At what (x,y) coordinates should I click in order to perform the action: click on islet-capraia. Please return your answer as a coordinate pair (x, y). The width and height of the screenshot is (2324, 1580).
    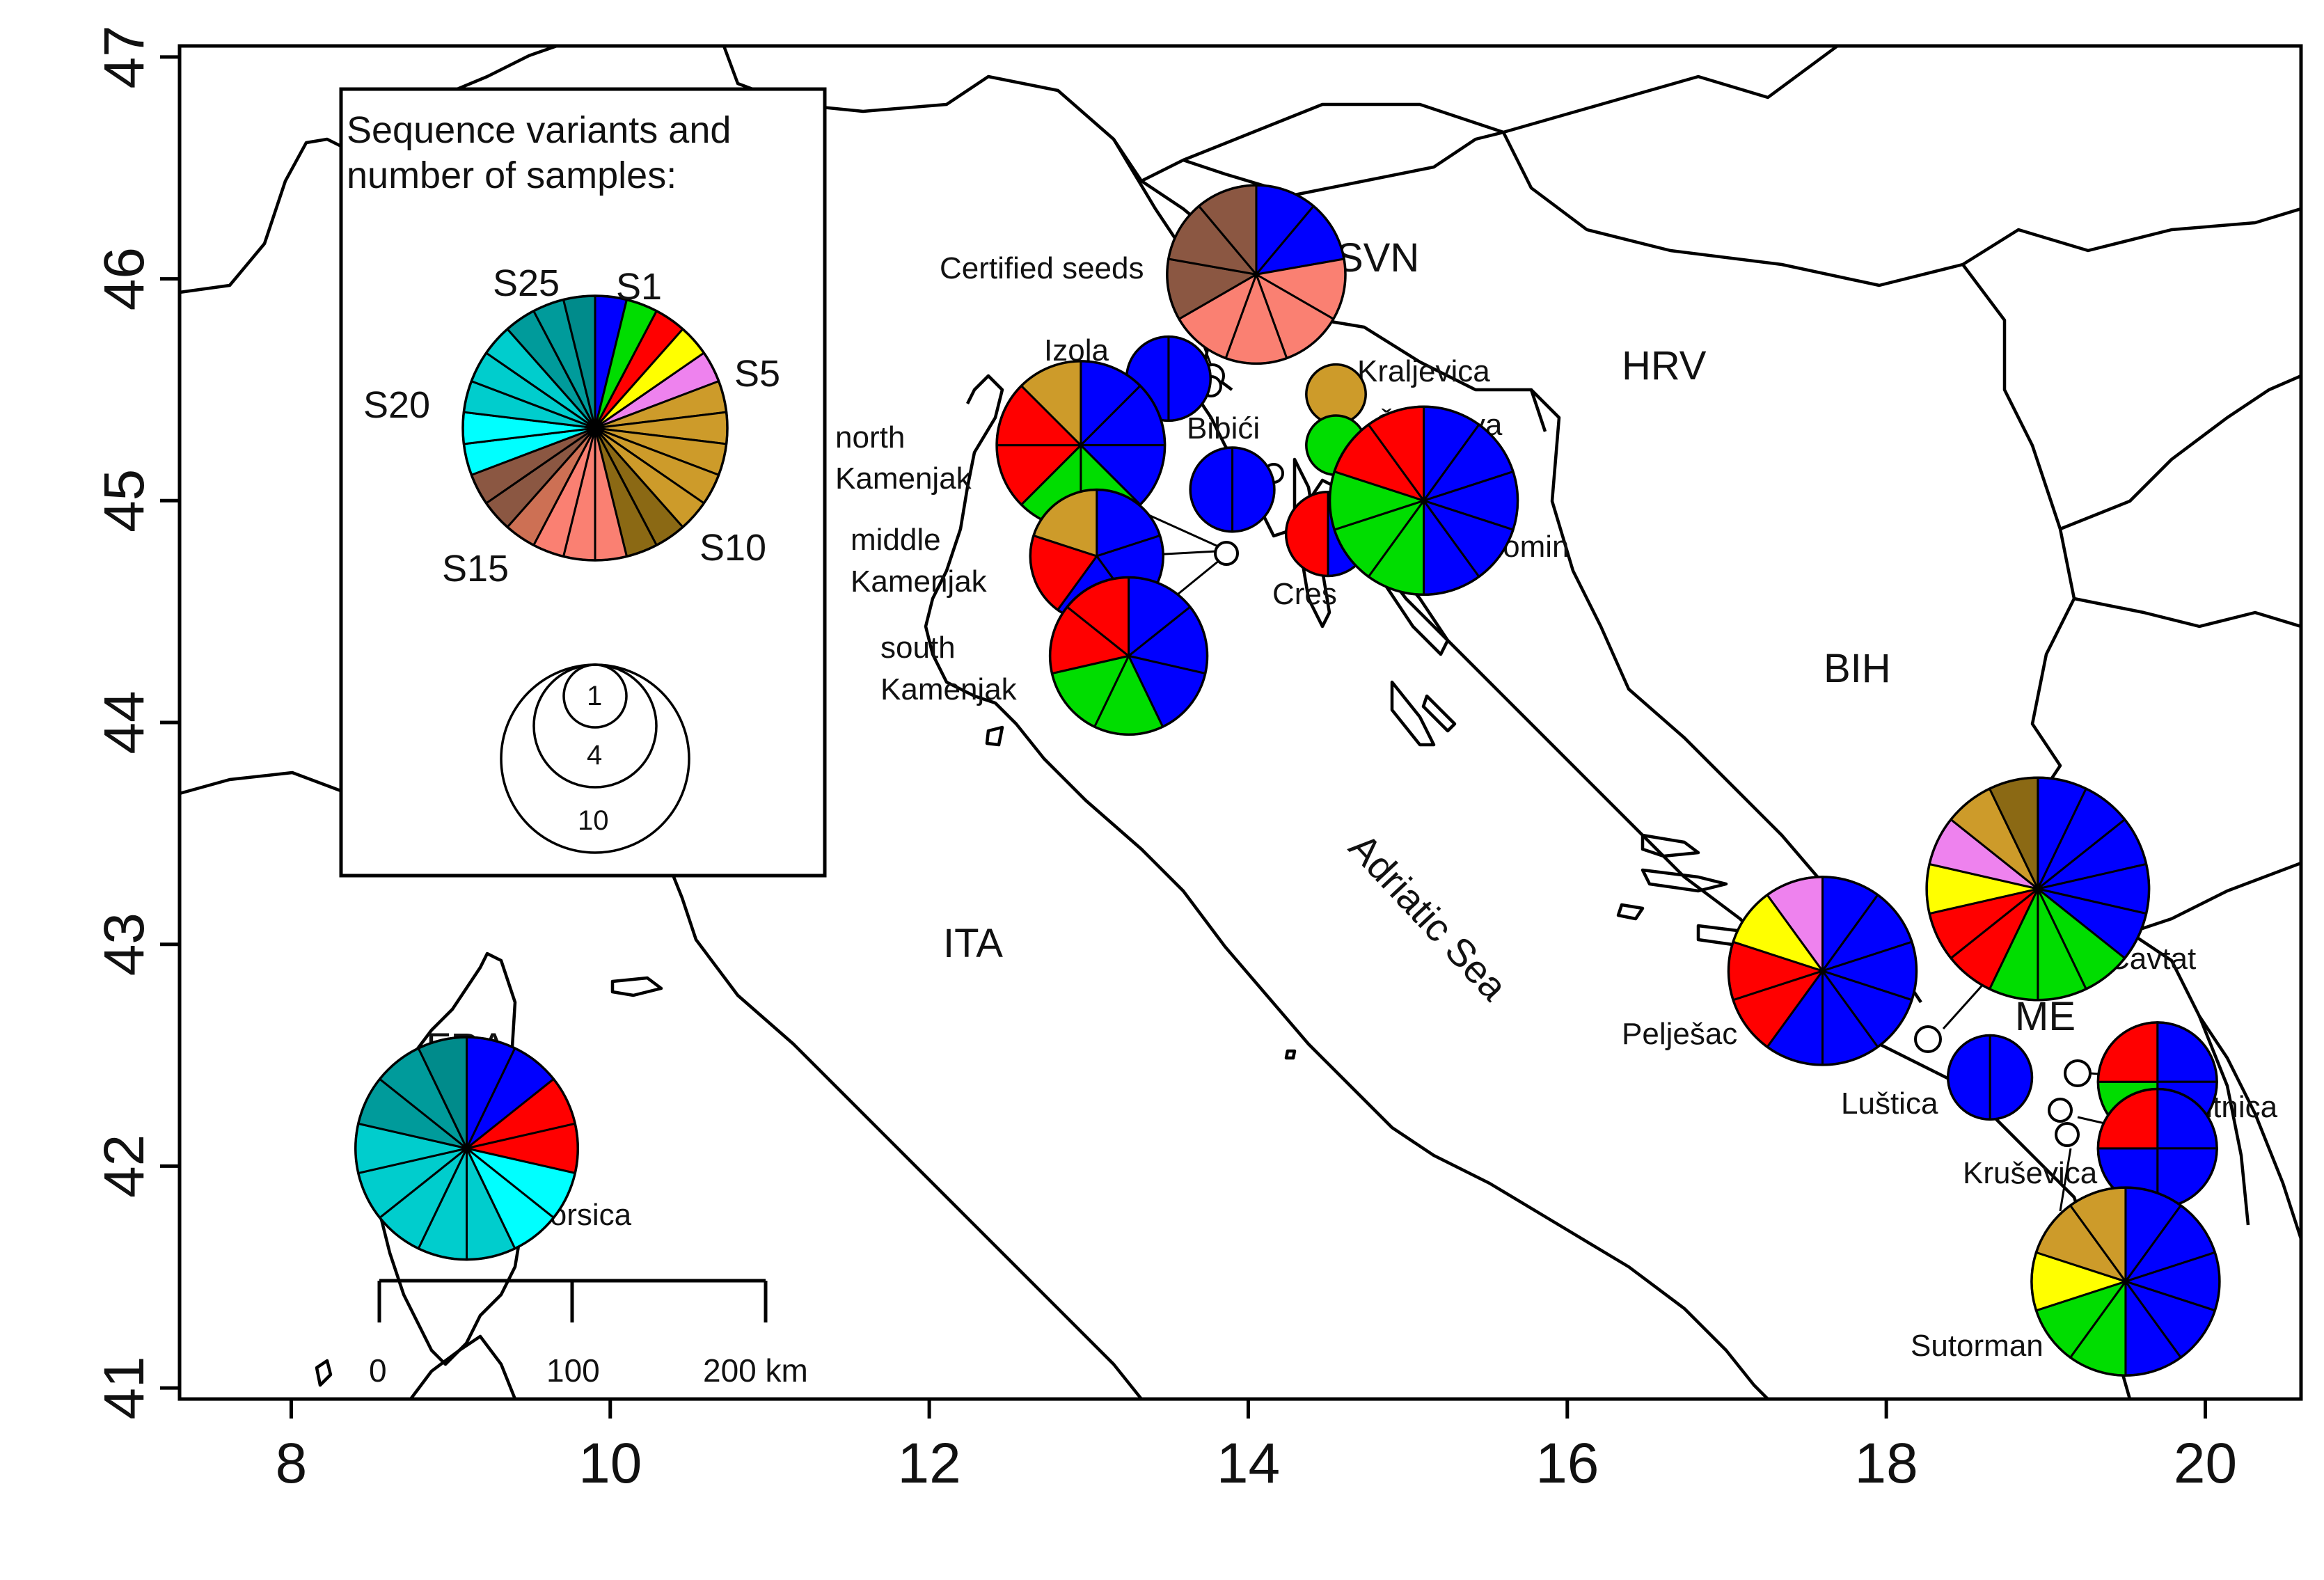
    Looking at the image, I should click on (324, 1373).